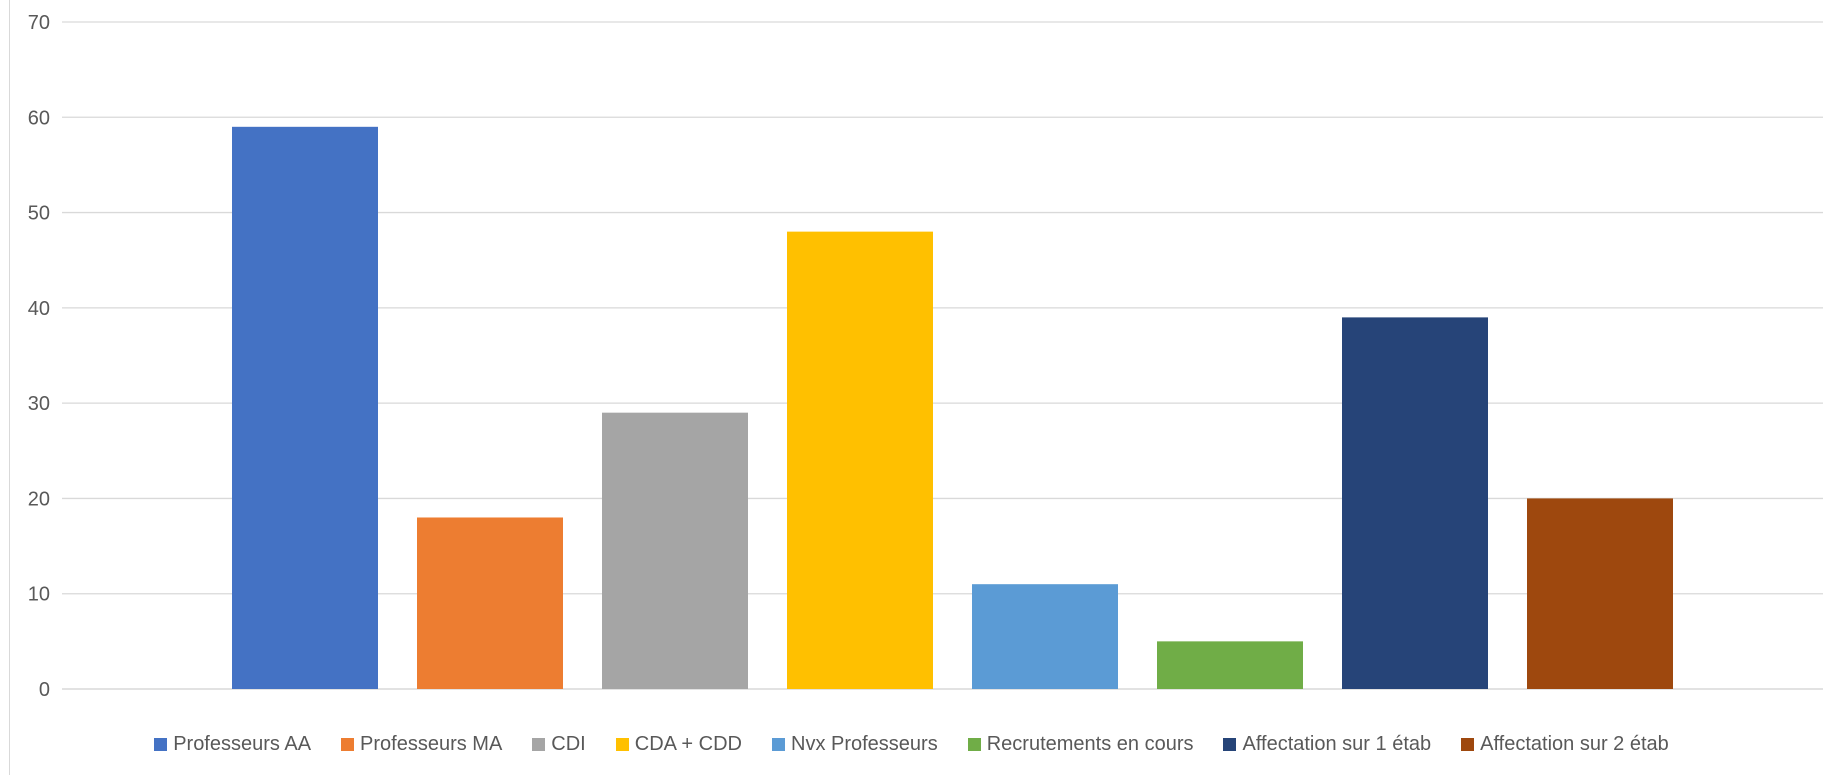 Image resolution: width=1823 pixels, height=775 pixels. Describe the element at coordinates (1574, 743) in the screenshot. I see `legend-label: Affectation sur 2 étab` at that location.